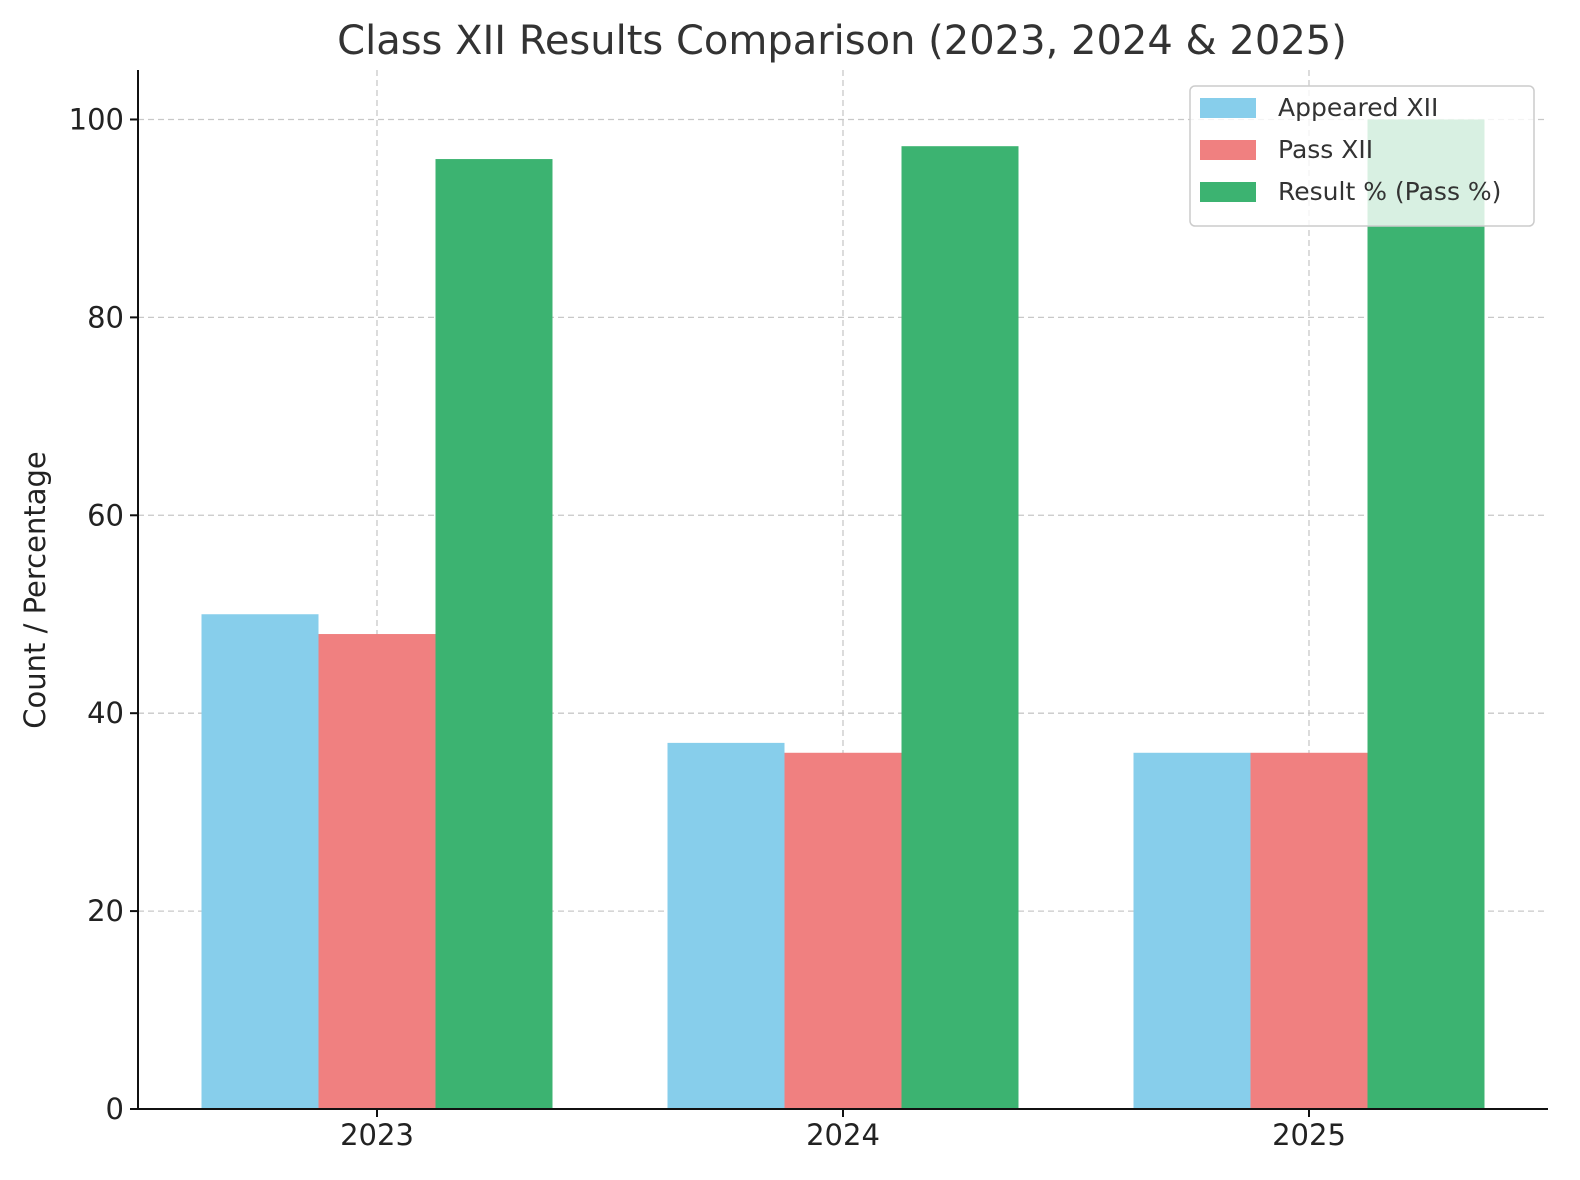  What do you see at coordinates (105, 911) in the screenshot?
I see `y-tick-label: 20` at bounding box center [105, 911].